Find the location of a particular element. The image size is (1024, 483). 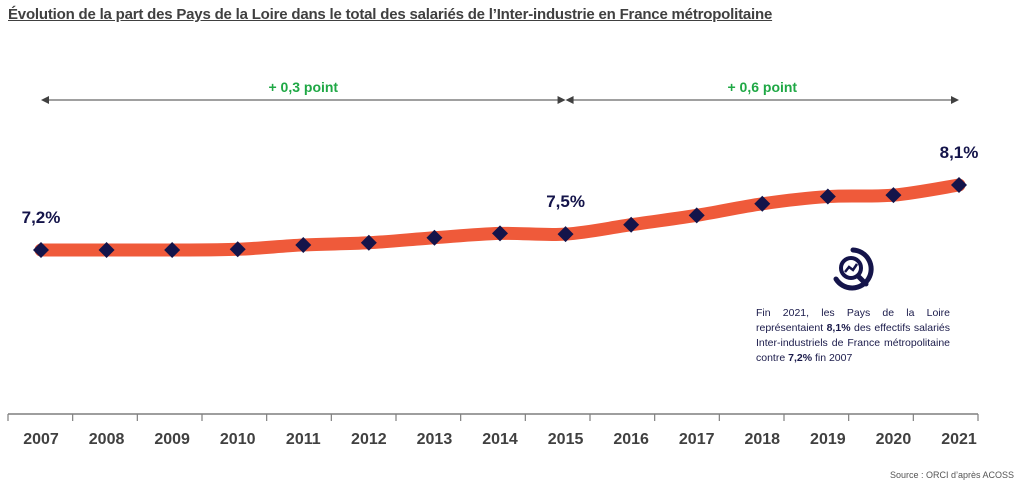

magnifier-chart-icon is located at coordinates (853, 271).